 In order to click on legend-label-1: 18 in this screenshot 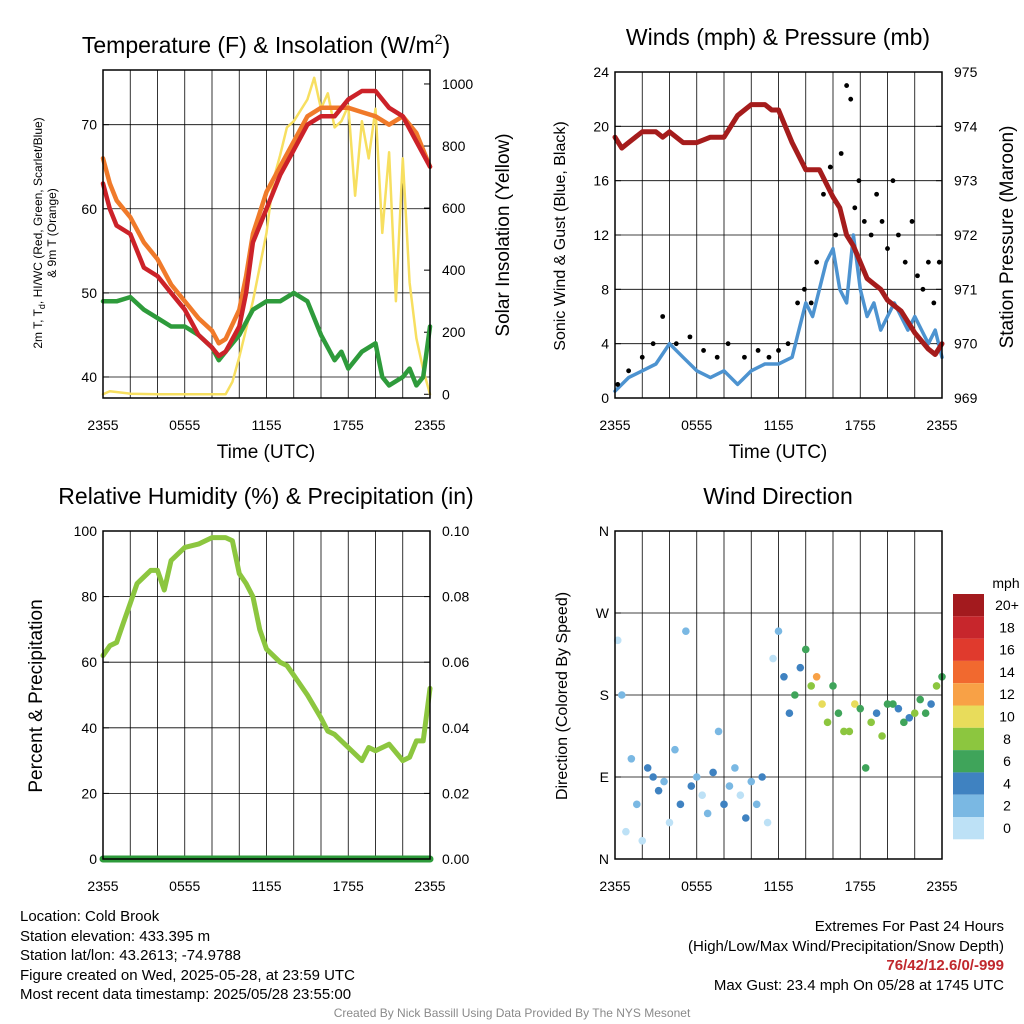, I will do `click(1007, 627)`.